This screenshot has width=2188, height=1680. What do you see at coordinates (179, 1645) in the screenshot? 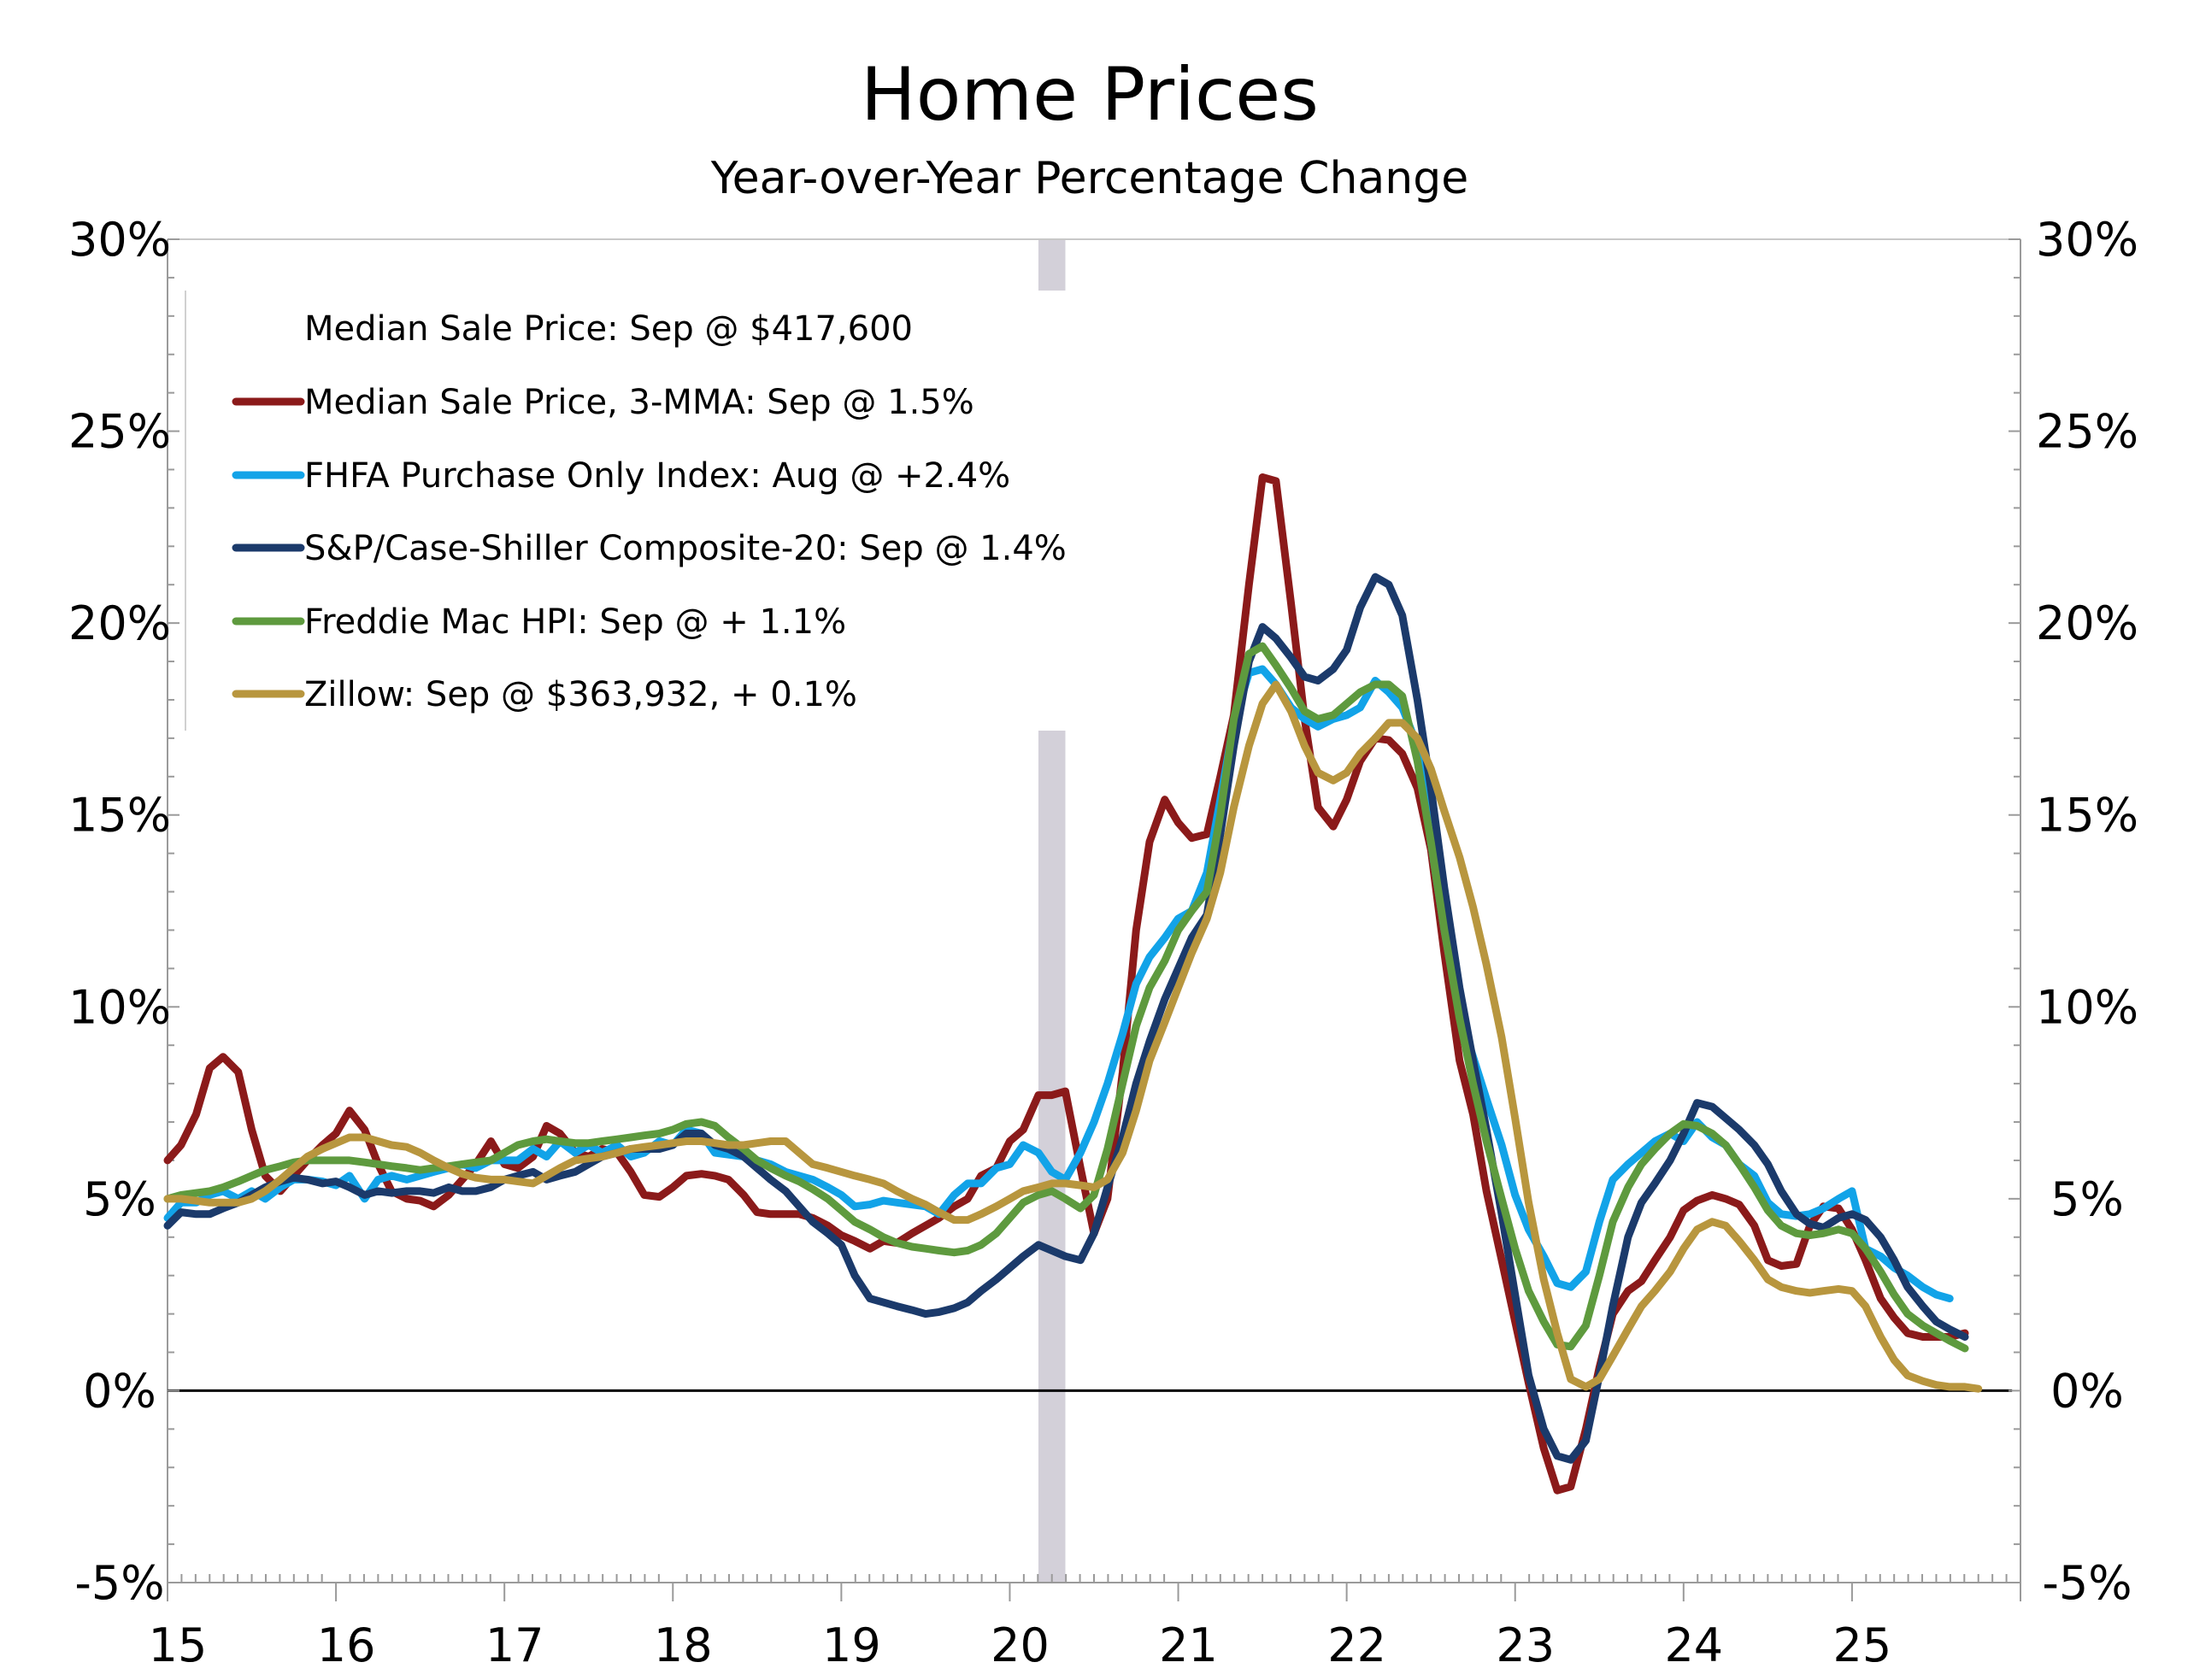
I see `x-tick-label: 15` at bounding box center [179, 1645].